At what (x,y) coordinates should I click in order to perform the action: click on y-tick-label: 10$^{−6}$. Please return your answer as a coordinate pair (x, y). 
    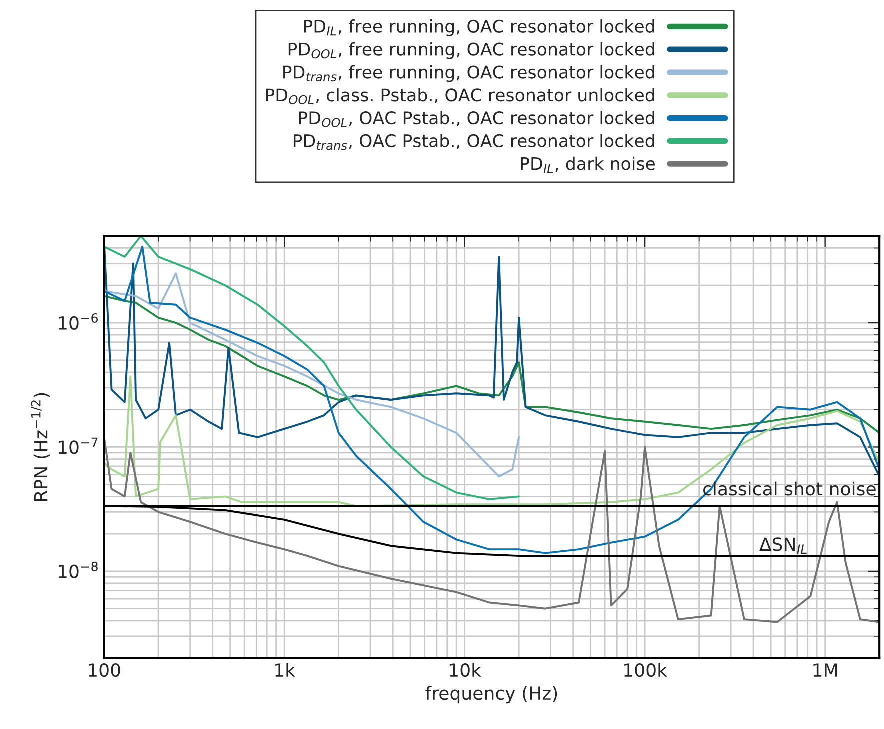
    Looking at the image, I should click on (78, 321).